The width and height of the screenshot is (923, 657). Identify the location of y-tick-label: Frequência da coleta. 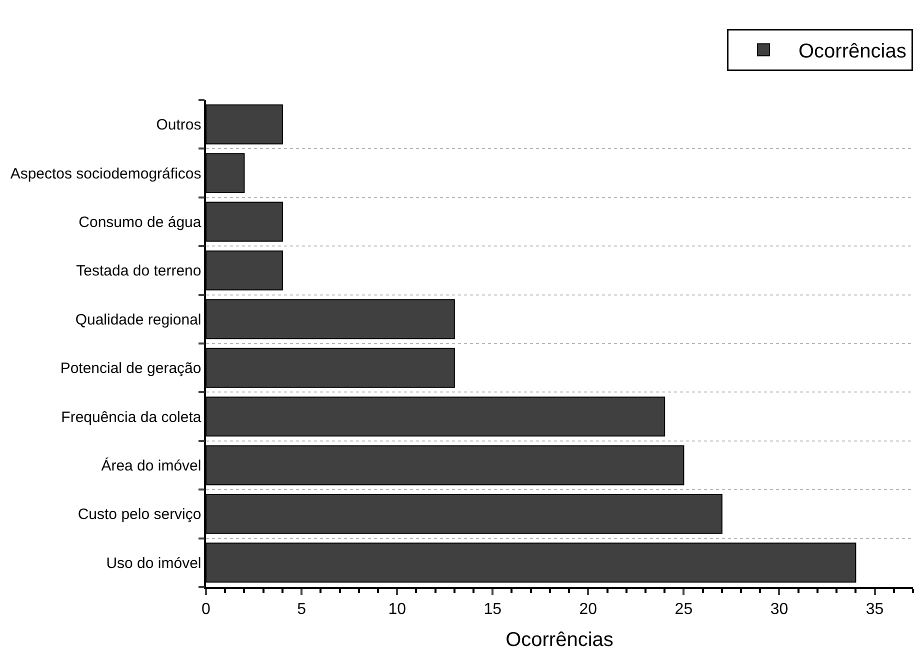
(131, 417).